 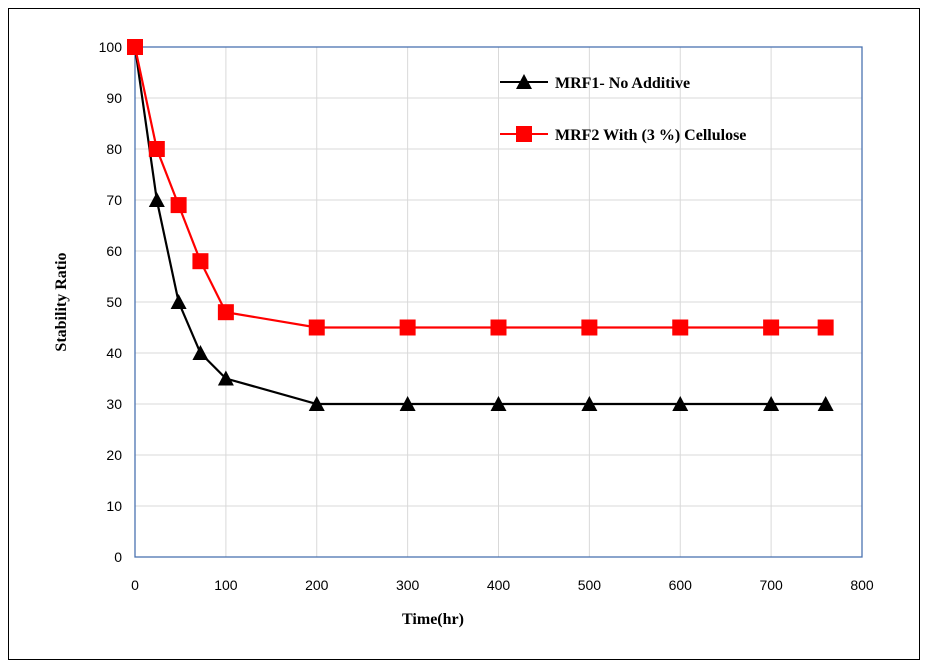 What do you see at coordinates (862, 585) in the screenshot?
I see `x-tick-label: 800` at bounding box center [862, 585].